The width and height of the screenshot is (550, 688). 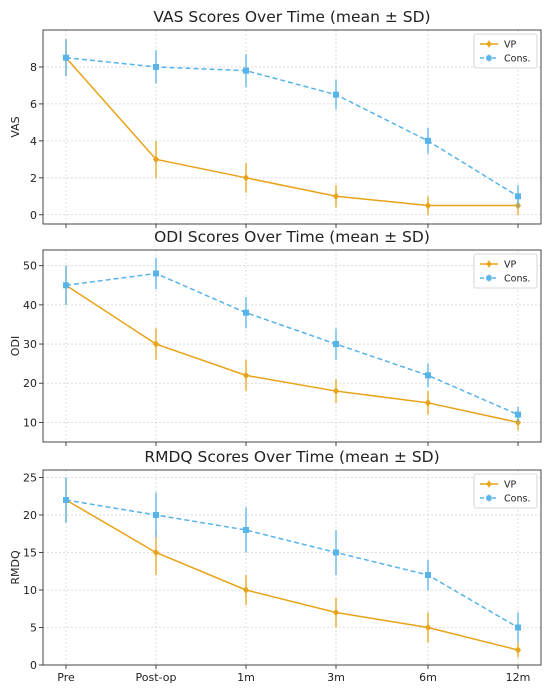 What do you see at coordinates (291, 17) in the screenshot?
I see `chart-title: VAS Scores Over Time (mean ± SD)` at bounding box center [291, 17].